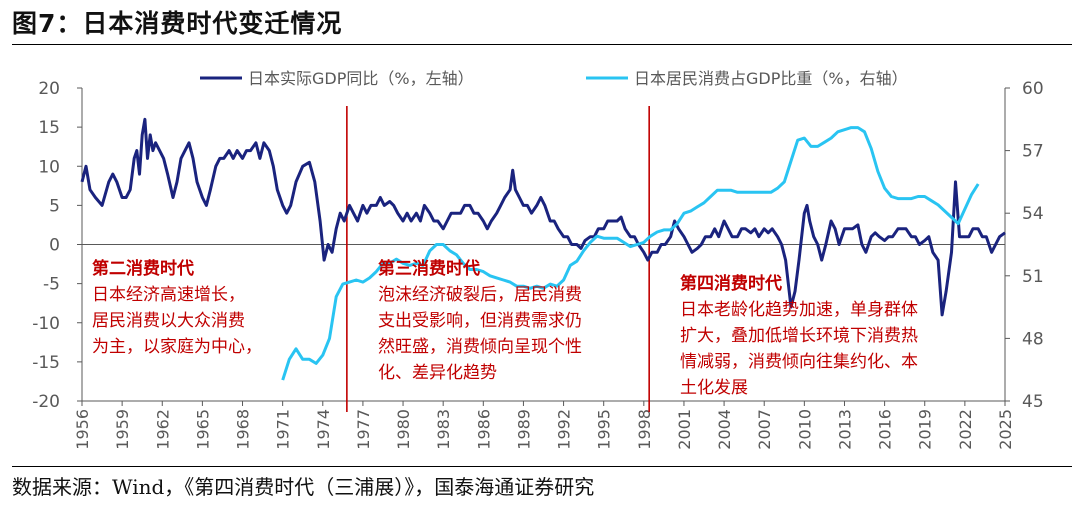 This screenshot has height=510, width=1080. I want to click on annotation-heading: 第三消费时代, so click(429, 268).